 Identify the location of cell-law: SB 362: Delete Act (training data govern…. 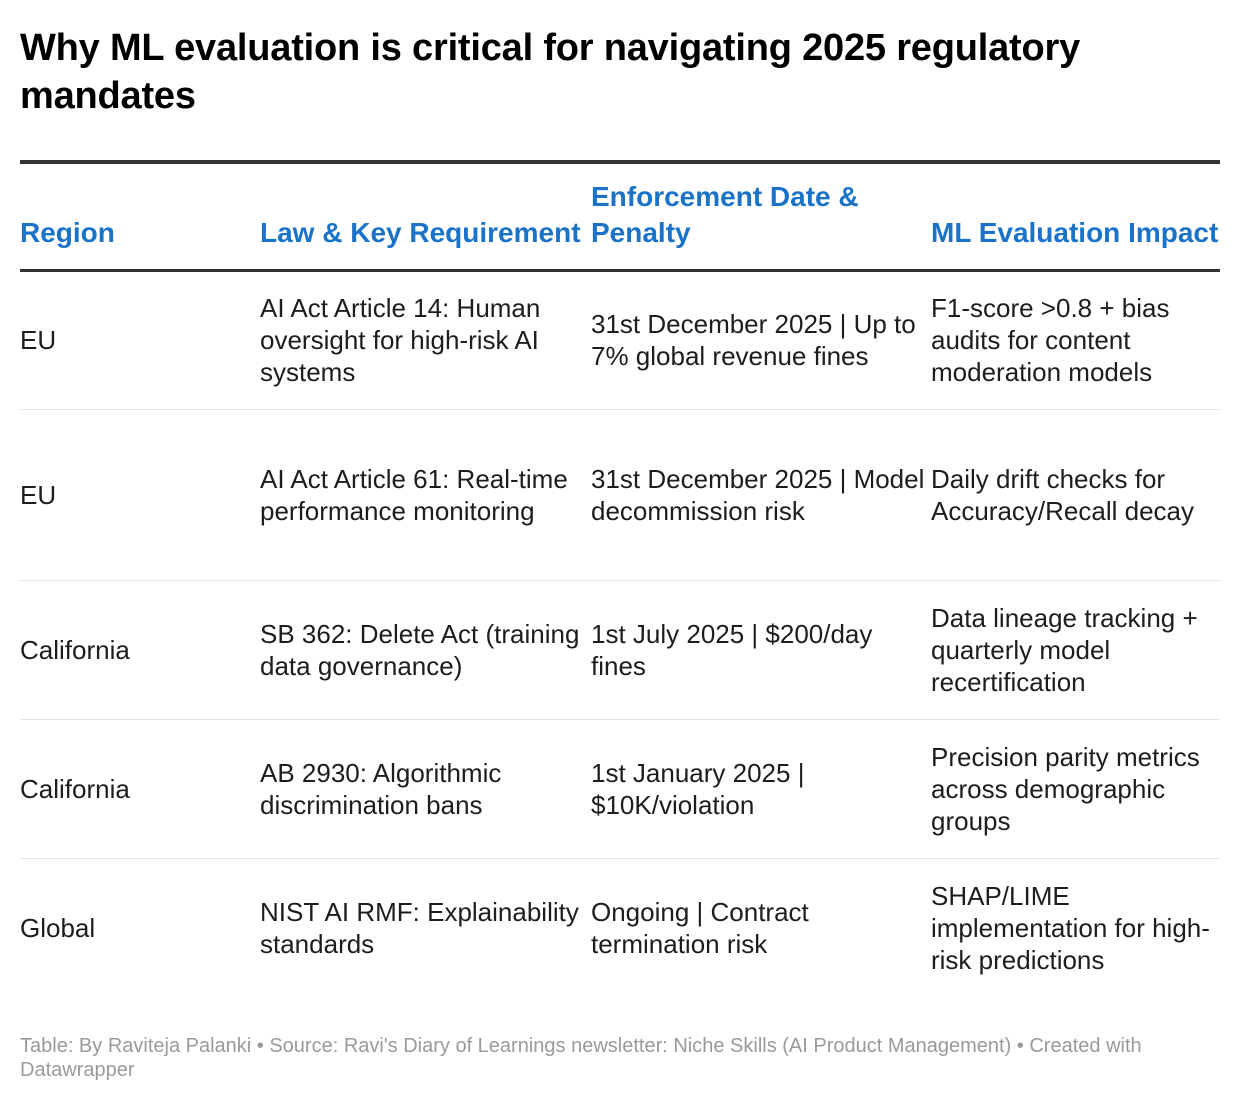
(425, 650).